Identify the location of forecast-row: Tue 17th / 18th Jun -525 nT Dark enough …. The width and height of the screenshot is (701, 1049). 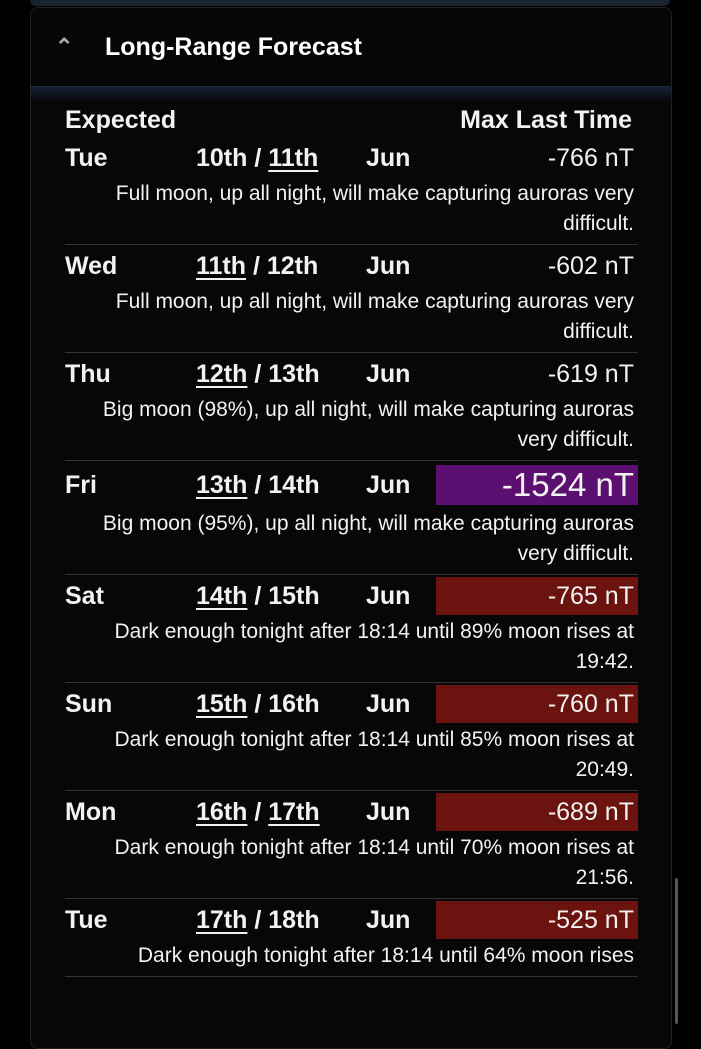
(351, 938).